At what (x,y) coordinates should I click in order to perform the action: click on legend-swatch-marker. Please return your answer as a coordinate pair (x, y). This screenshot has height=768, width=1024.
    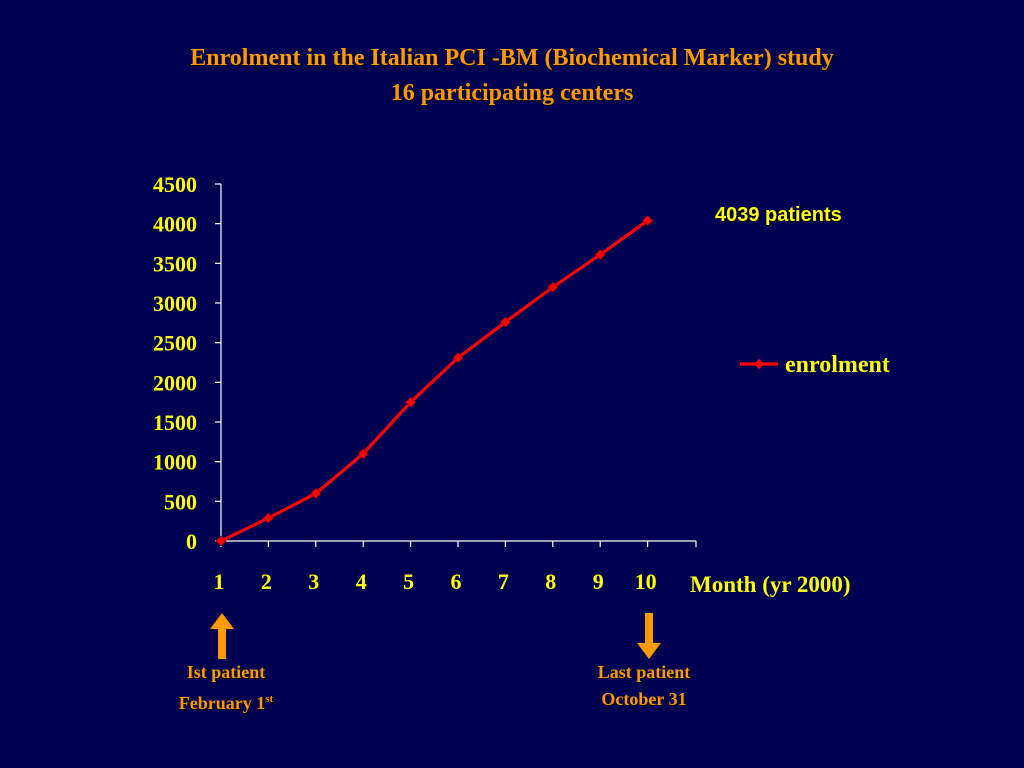
    Looking at the image, I should click on (759, 364).